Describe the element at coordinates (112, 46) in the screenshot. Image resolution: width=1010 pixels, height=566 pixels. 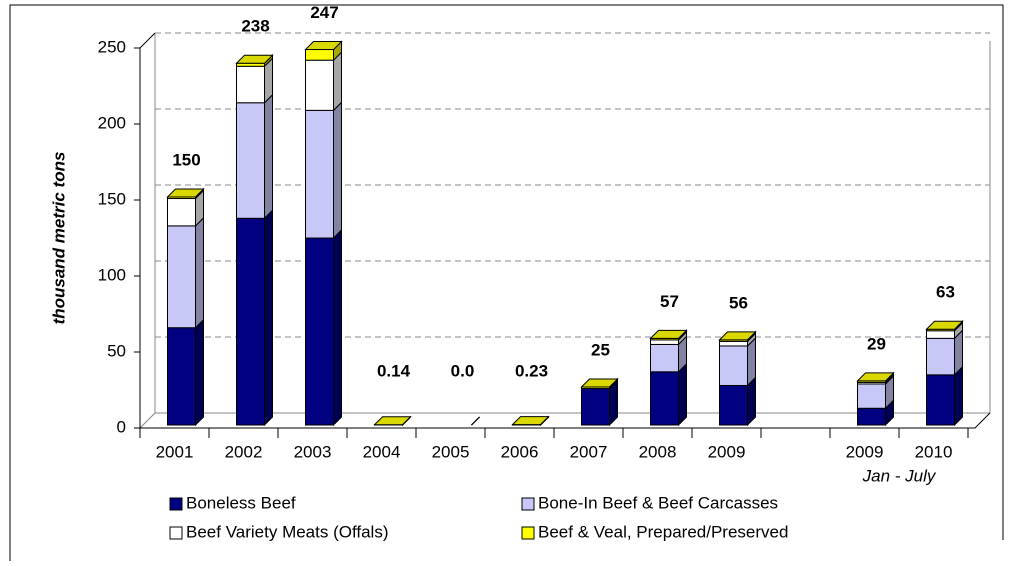
I see `y-tick-label: 250` at that location.